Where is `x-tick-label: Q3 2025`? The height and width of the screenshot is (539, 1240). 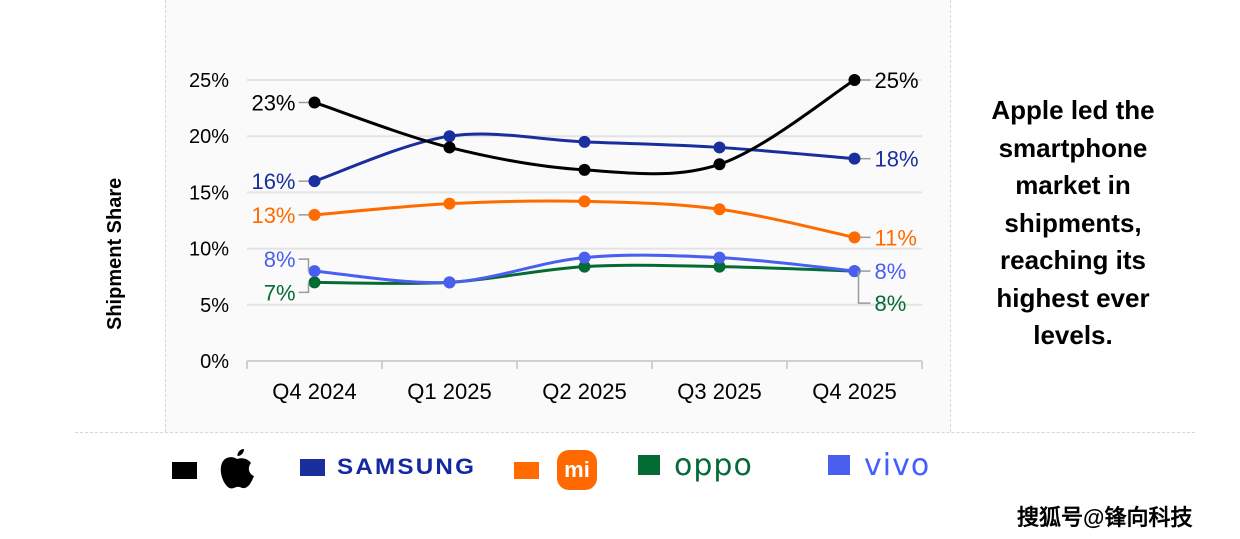
x-tick-label: Q3 2025 is located at coordinates (719, 391).